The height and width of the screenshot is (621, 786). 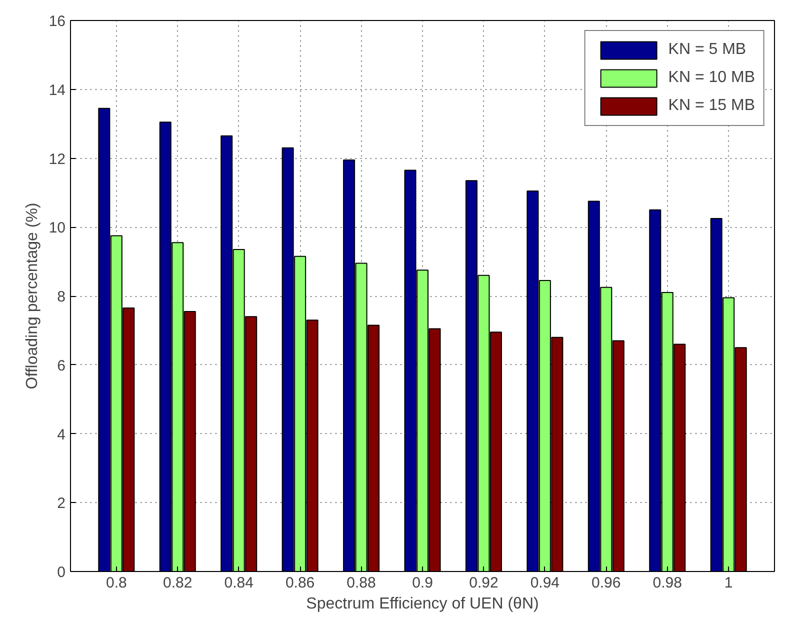 I want to click on y-tick-label: 12, so click(x=57, y=159).